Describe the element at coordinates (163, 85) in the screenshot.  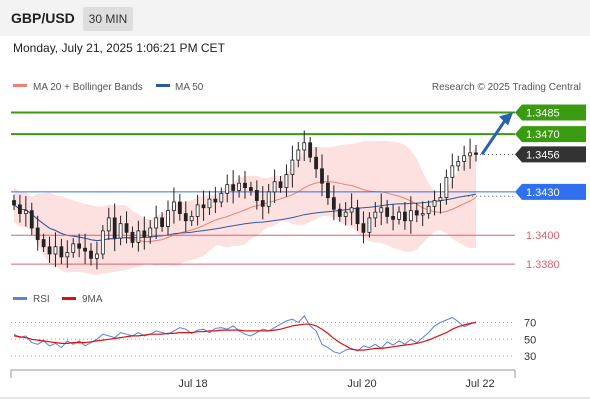
I see `legend-swatch-ma50` at that location.